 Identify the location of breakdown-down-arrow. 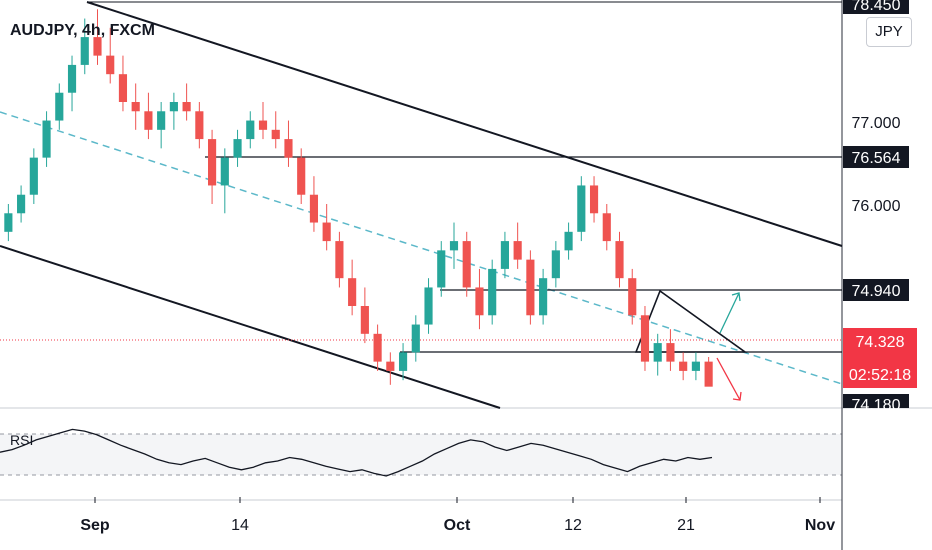
(729, 379).